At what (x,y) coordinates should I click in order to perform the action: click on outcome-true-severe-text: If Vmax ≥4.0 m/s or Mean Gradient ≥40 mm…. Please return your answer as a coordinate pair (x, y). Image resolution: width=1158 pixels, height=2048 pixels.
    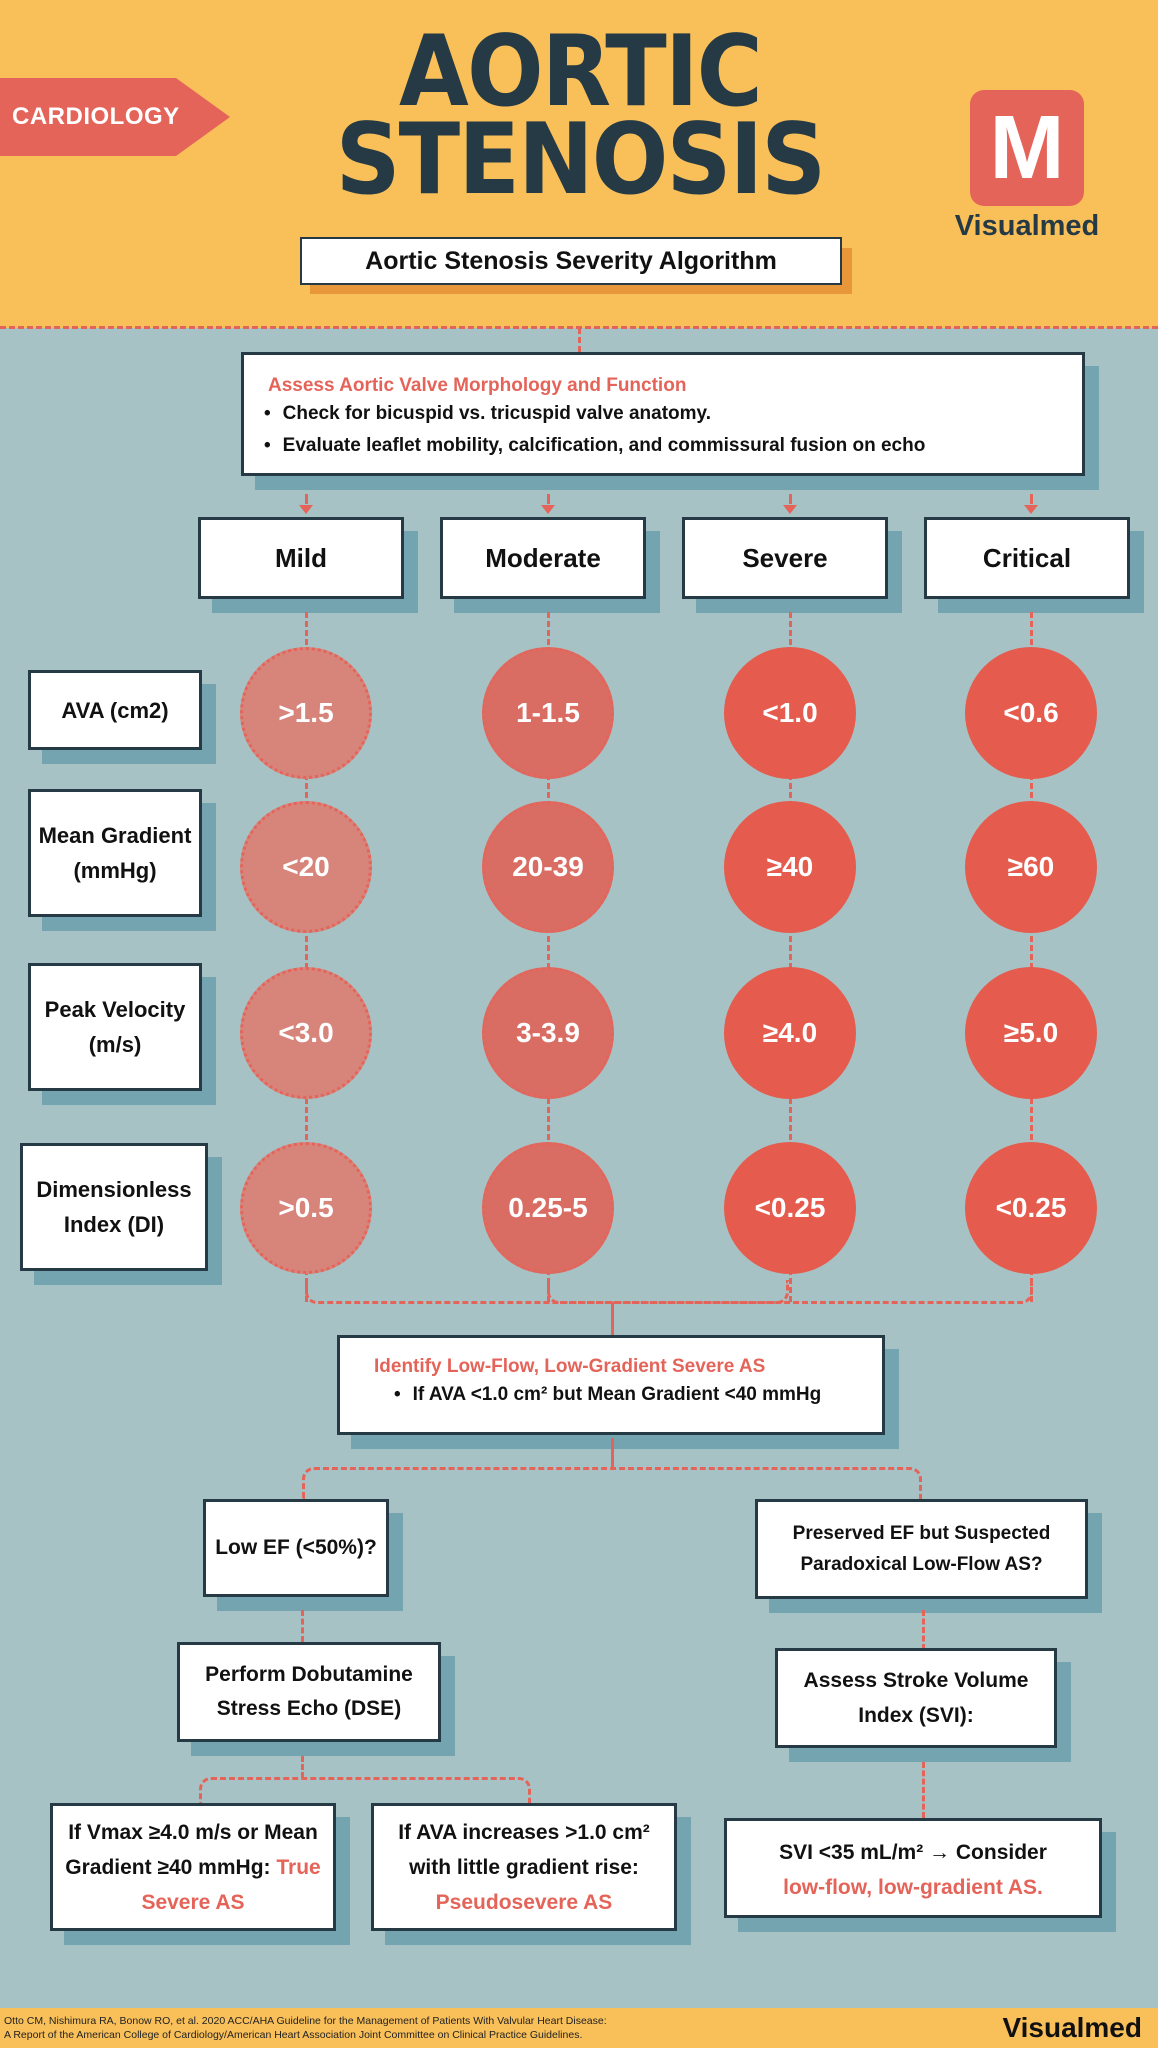
    Looking at the image, I should click on (193, 1867).